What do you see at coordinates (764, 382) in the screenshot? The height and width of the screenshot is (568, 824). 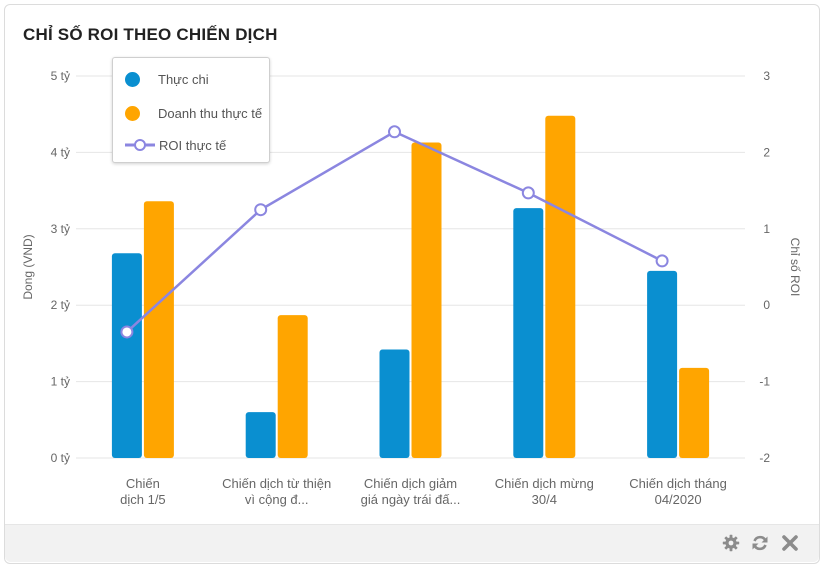 I see `y2-tick-label: -1` at bounding box center [764, 382].